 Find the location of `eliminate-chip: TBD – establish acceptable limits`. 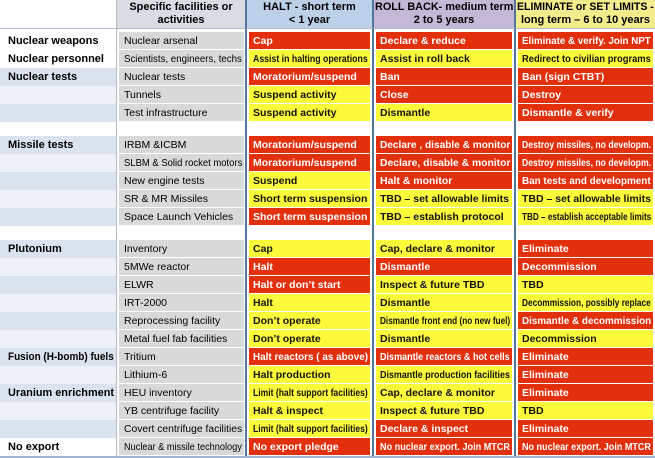

eliminate-chip: TBD – establish acceptable limits is located at coordinates (585, 216).